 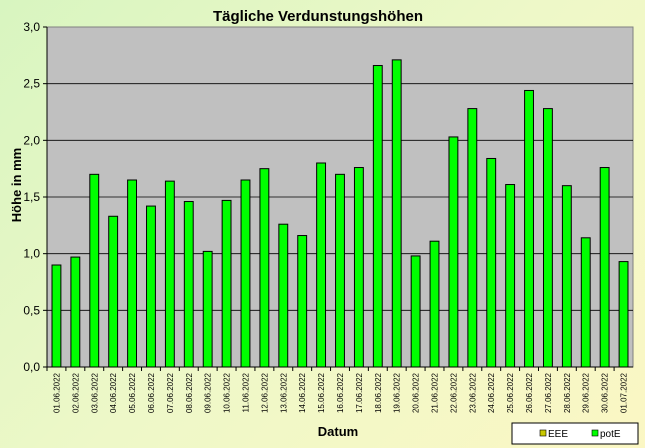 I want to click on x-tick-label: 15.06.2022, so click(x=321, y=392).